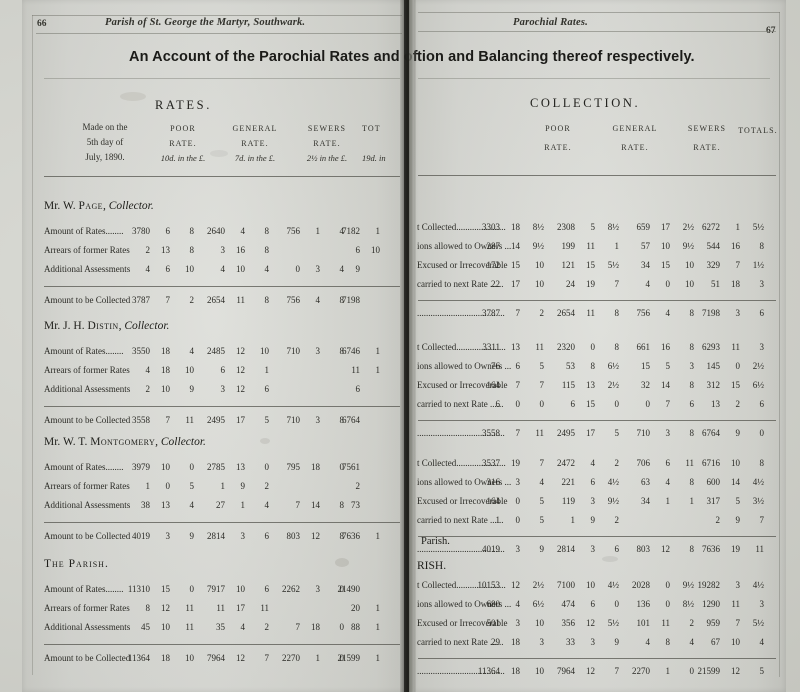 Image resolution: width=800 pixels, height=692 pixels. I want to click on collection-1-0-general-shillings: 0, so click(593, 347).